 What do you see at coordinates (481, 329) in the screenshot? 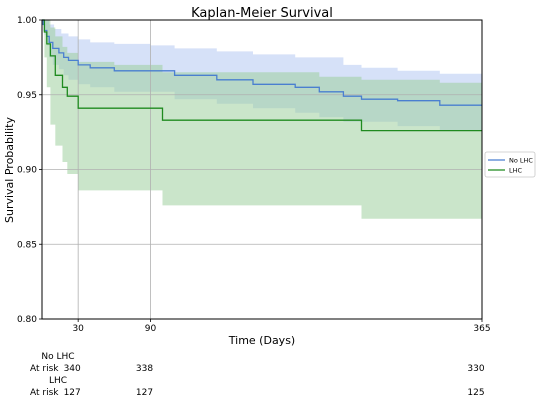
I see `x-tick-label: 365` at bounding box center [481, 329].